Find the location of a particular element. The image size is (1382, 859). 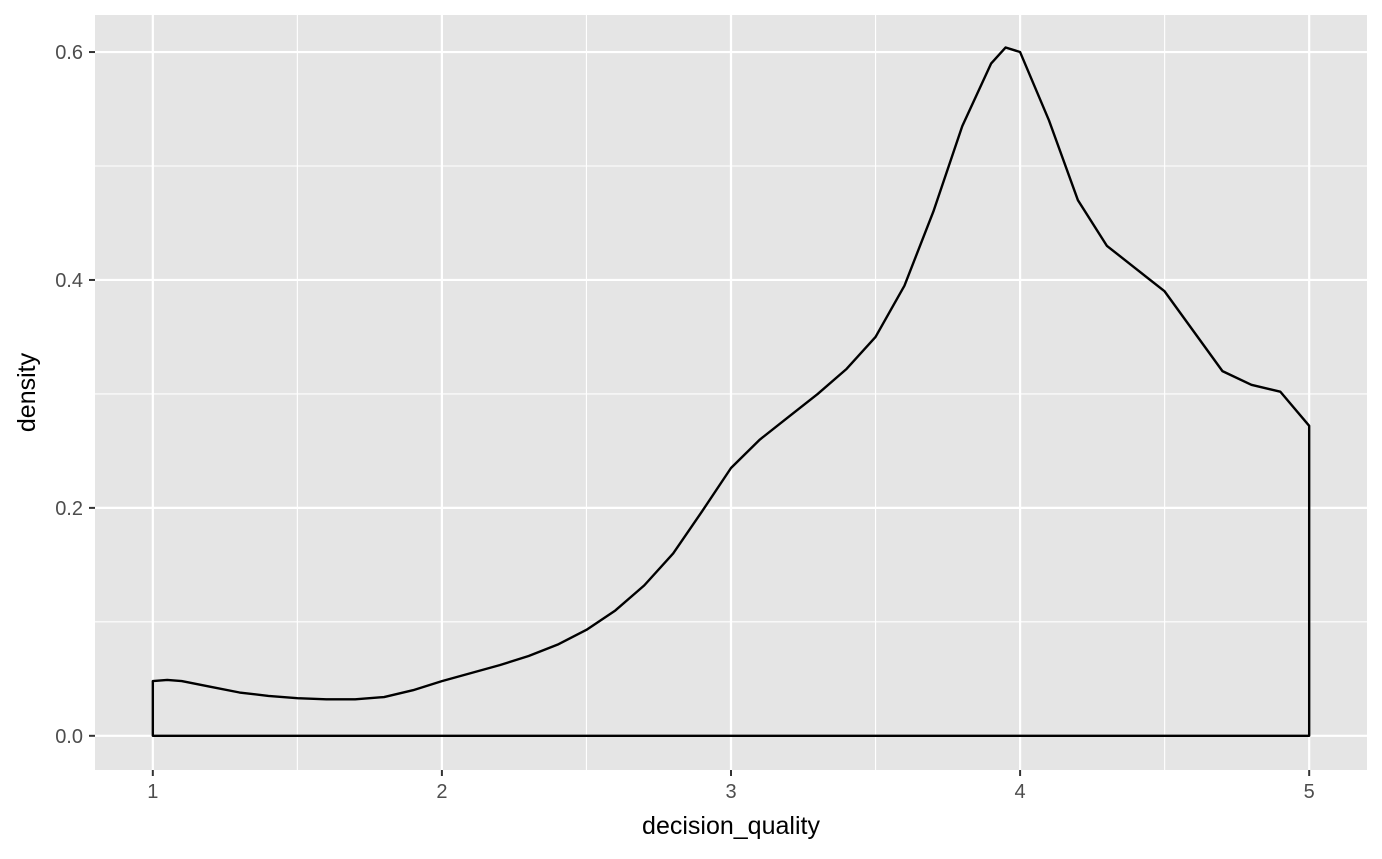

x-axis-ticks: 1 2 3 4 5 is located at coordinates (731, 786).